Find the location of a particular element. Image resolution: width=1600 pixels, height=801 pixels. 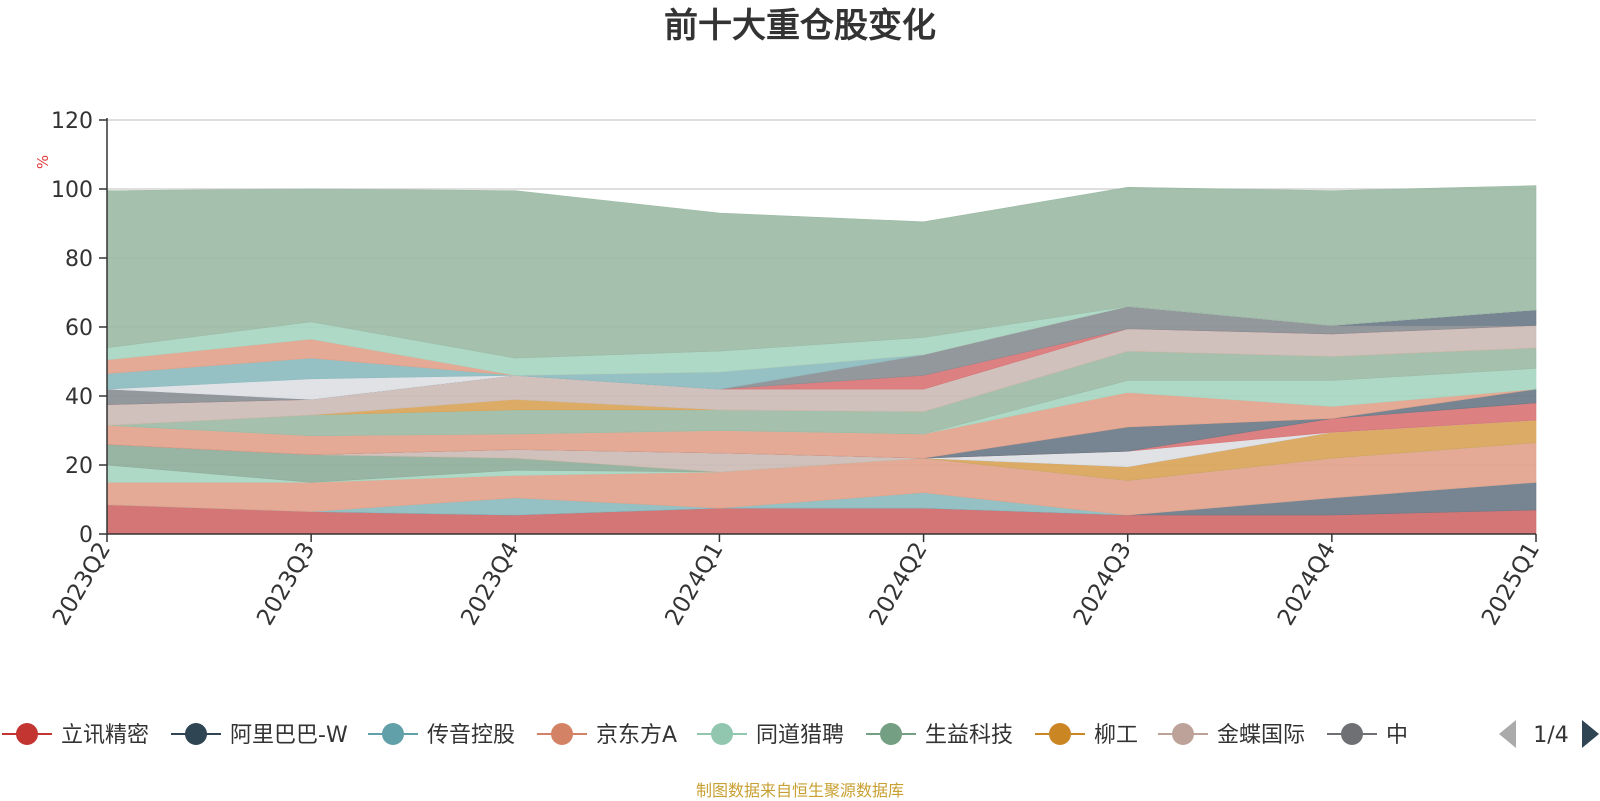

data-source-note: 制图数据来自恒生聚源数据库 is located at coordinates (799, 790).